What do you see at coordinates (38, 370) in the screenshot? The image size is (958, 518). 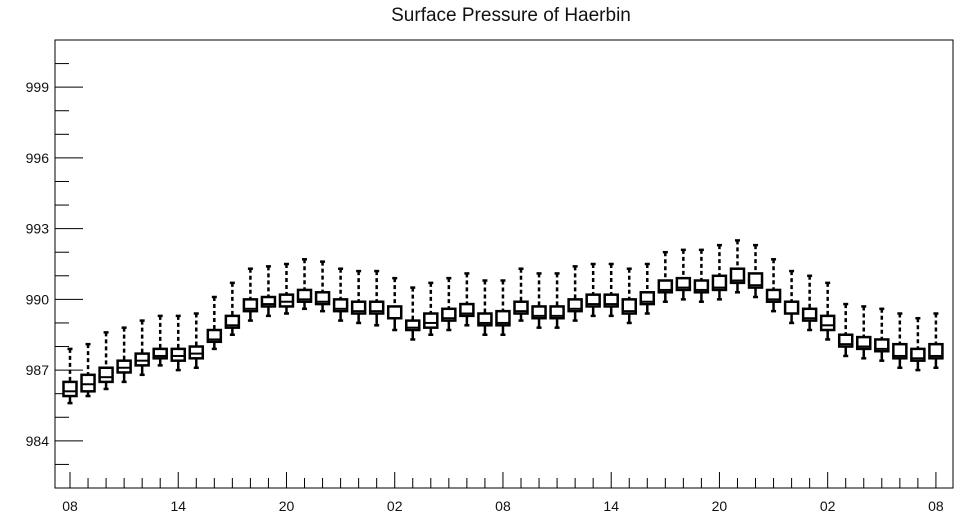 I see `y-tick-label: 987` at bounding box center [38, 370].